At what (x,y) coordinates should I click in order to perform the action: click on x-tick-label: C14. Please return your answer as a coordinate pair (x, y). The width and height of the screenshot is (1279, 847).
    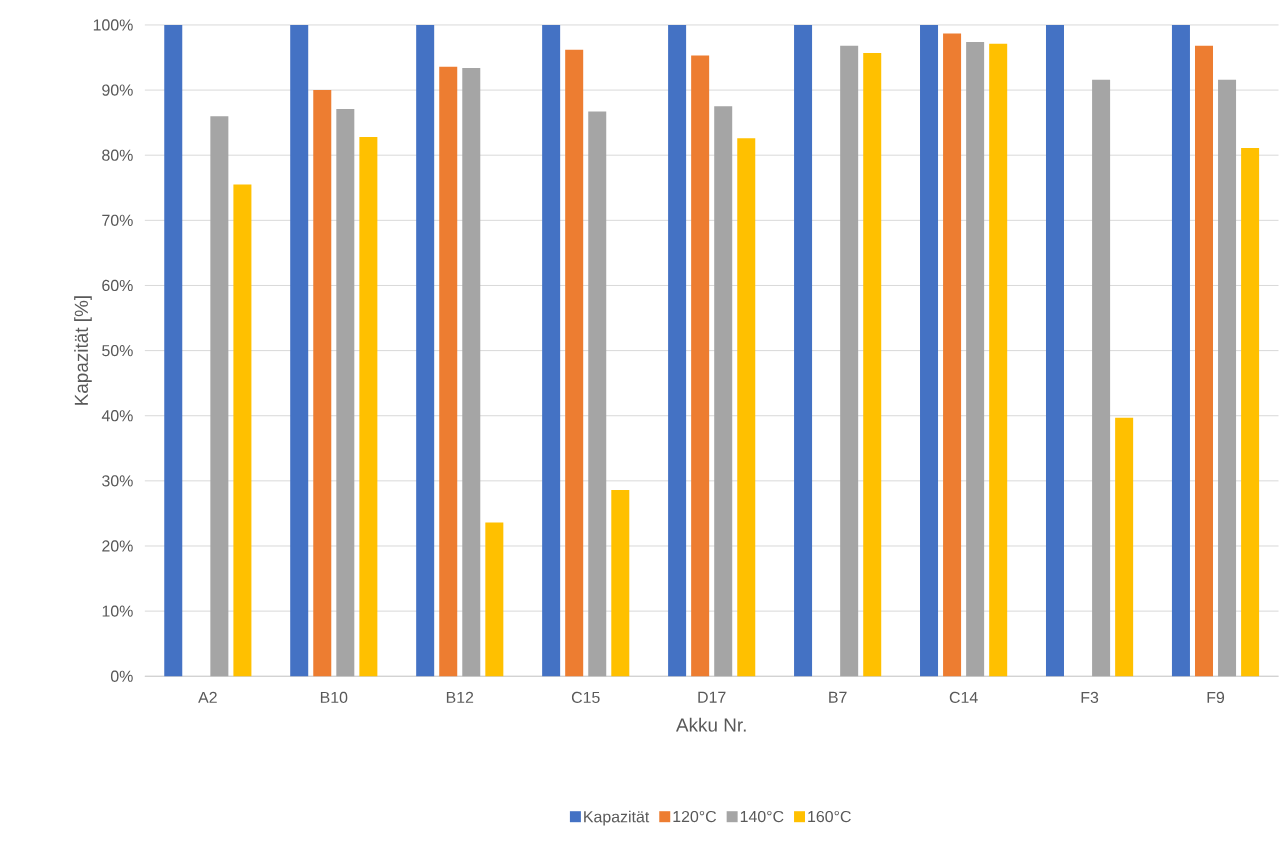
    Looking at the image, I should click on (963, 697).